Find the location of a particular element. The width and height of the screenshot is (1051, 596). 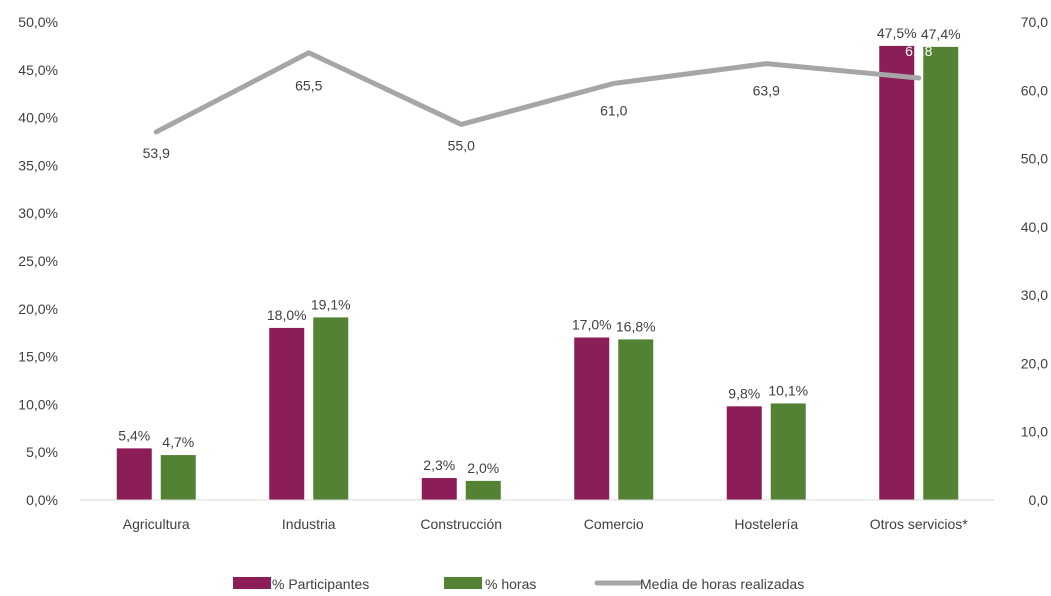

right-axis-tick-label: 10,0 is located at coordinates (1034, 432).